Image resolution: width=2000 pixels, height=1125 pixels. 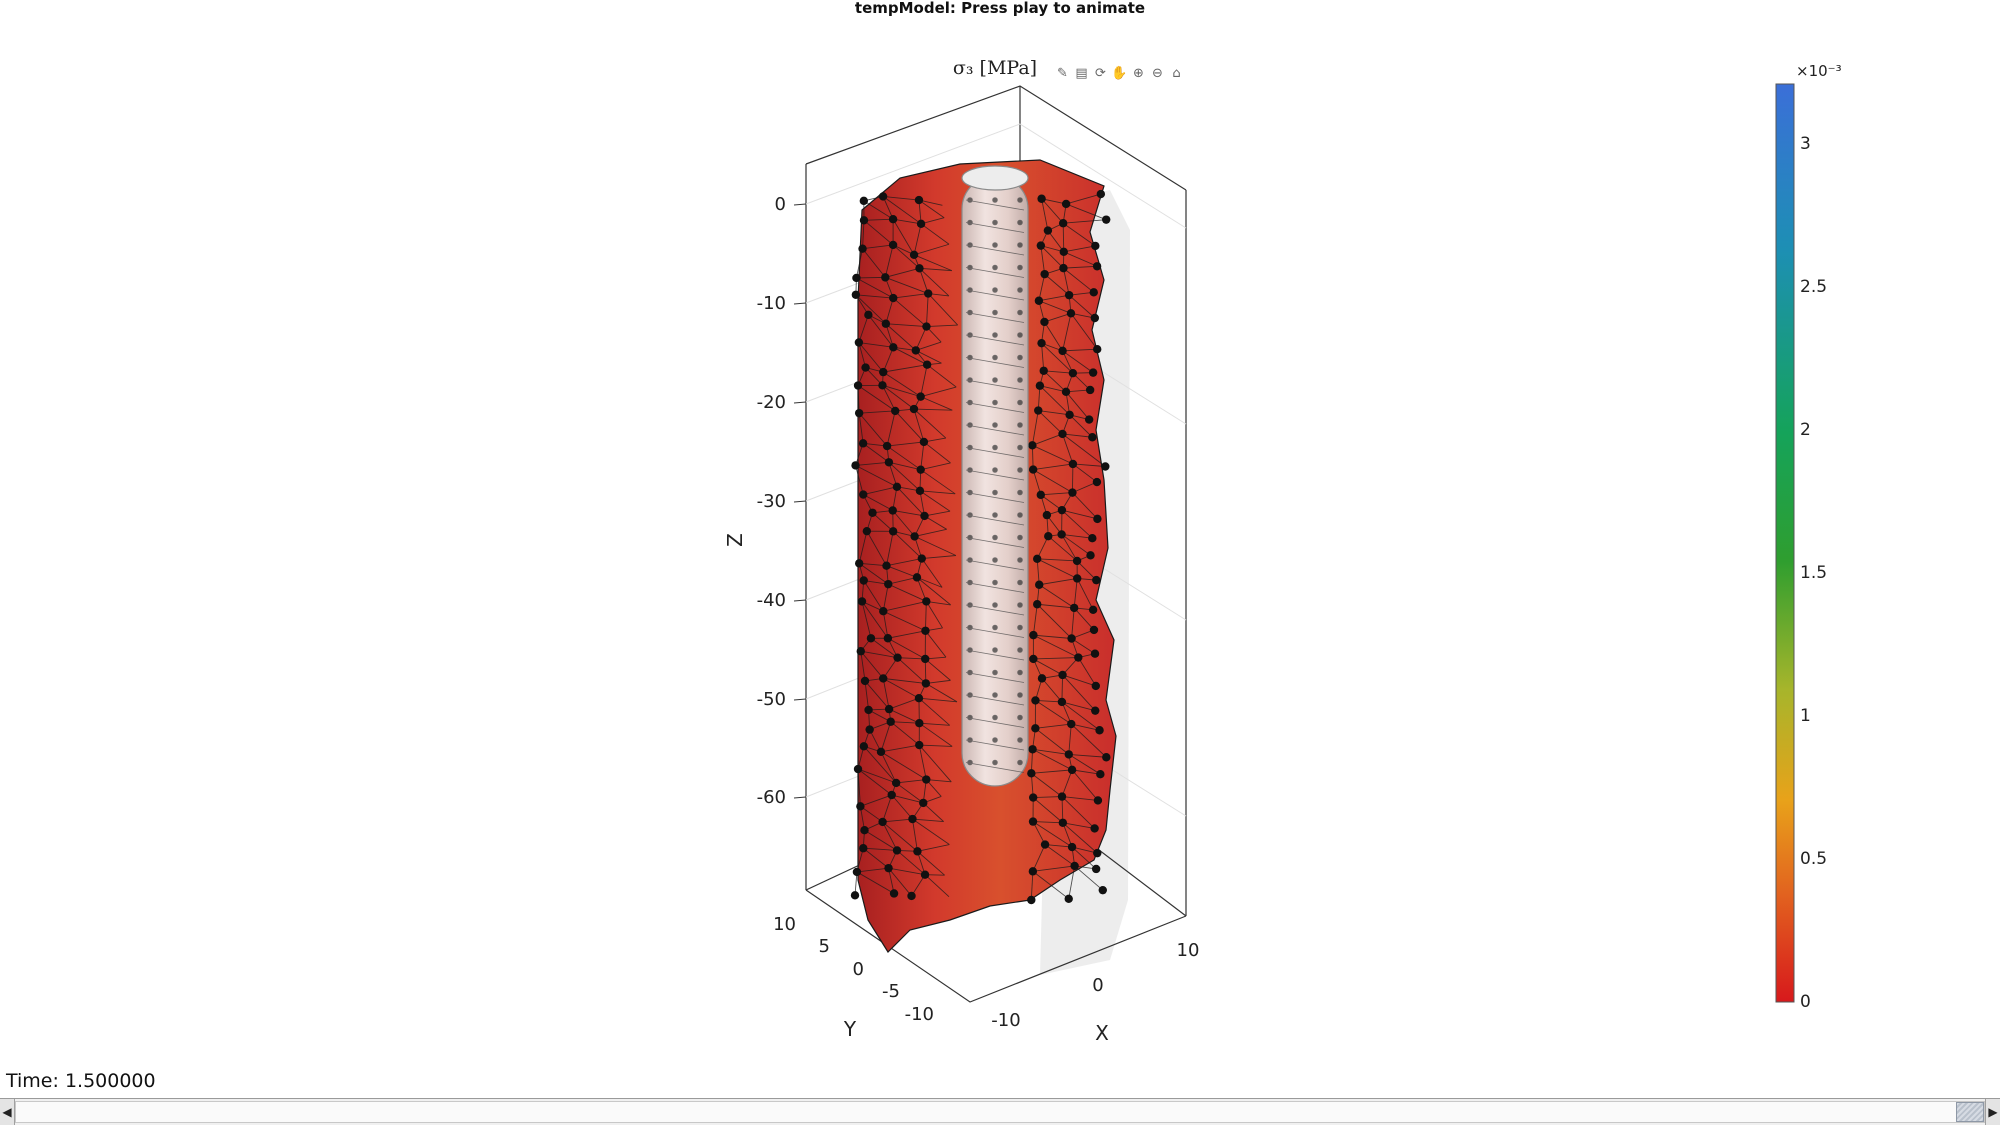 I want to click on pan-icon: ✋, so click(x=1119, y=73).